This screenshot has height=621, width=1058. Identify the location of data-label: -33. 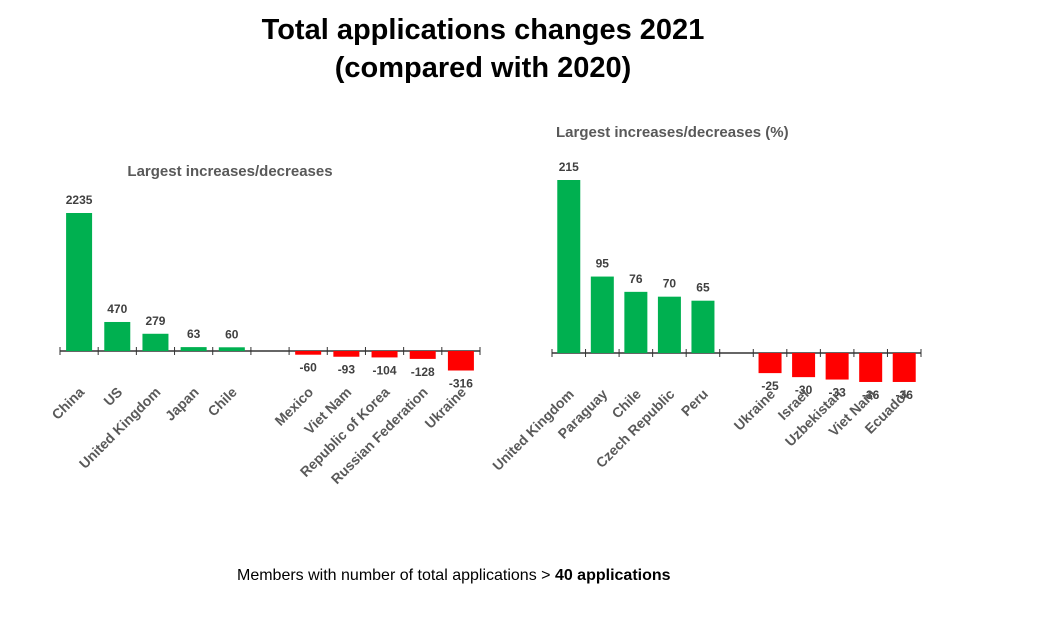
(837, 393).